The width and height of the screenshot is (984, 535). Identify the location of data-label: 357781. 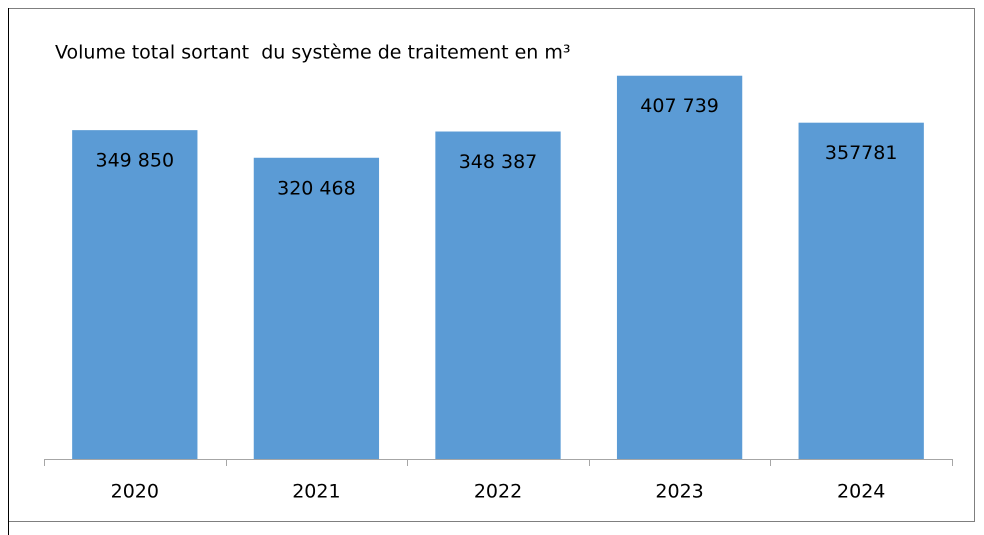
(861, 153).